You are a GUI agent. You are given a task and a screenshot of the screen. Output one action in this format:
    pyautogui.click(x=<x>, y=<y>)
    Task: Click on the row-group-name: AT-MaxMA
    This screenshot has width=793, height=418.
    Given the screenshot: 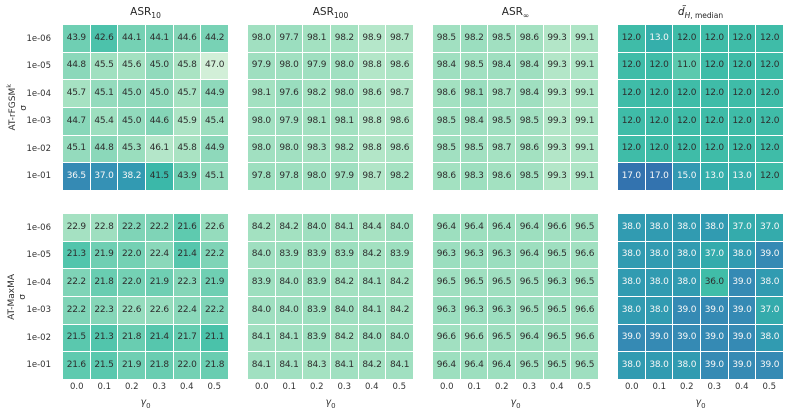 What is the action you would take?
    pyautogui.click(x=11, y=296)
    